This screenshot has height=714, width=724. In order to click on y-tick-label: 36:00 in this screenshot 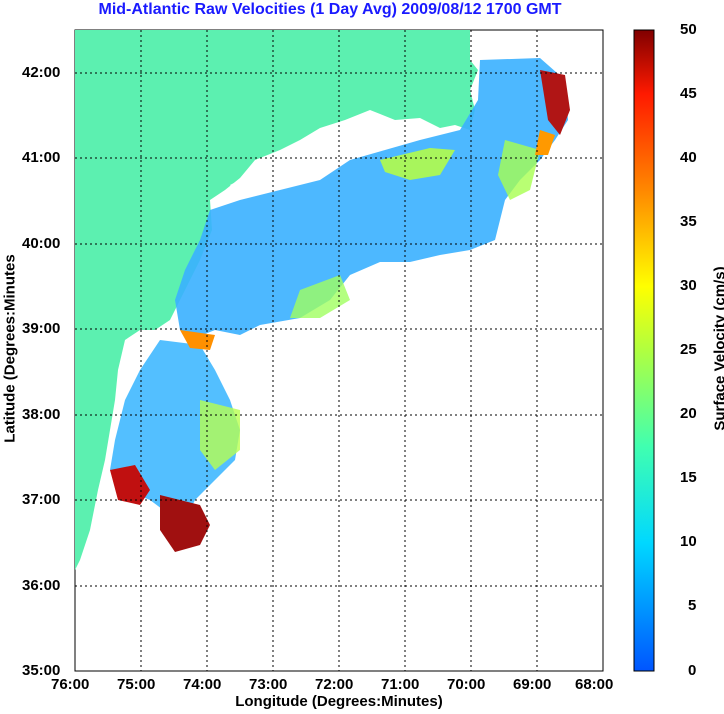, I will do `click(41, 585)`.